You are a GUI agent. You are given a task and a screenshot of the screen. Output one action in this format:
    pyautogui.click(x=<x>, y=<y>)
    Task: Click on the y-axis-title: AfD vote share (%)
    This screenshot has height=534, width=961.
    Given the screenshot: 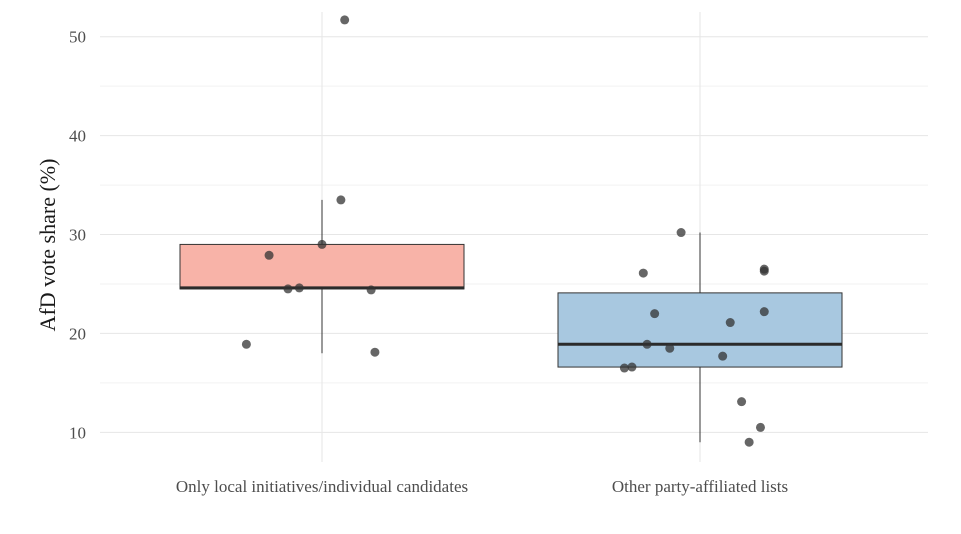 What is the action you would take?
    pyautogui.click(x=47, y=245)
    